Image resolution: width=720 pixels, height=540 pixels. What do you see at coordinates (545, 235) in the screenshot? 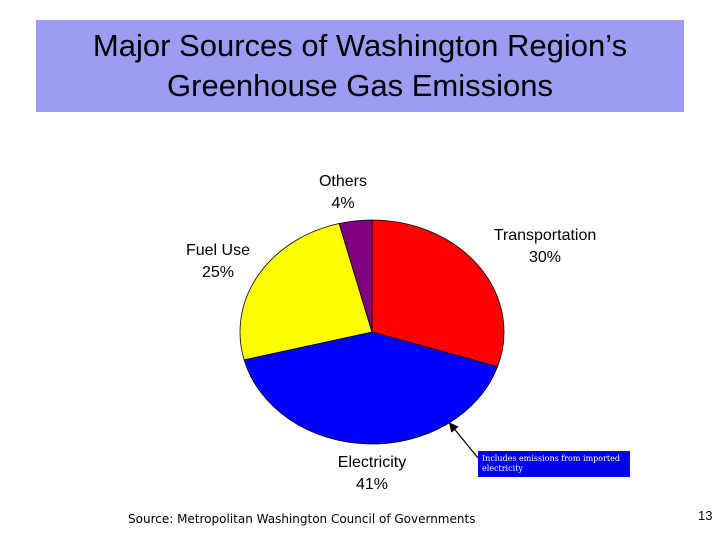
I see `slice-label: Transportation` at bounding box center [545, 235].